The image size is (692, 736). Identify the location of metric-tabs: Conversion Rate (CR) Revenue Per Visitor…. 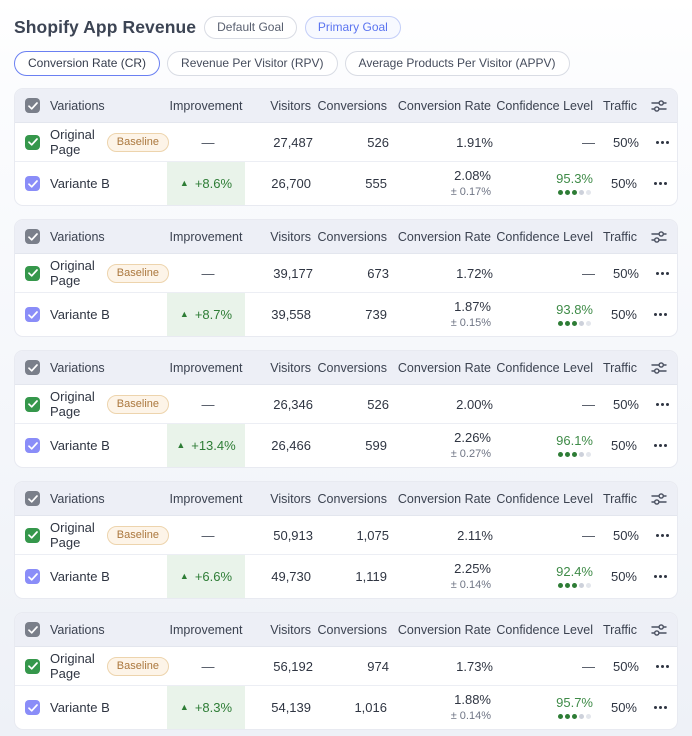
(346, 67).